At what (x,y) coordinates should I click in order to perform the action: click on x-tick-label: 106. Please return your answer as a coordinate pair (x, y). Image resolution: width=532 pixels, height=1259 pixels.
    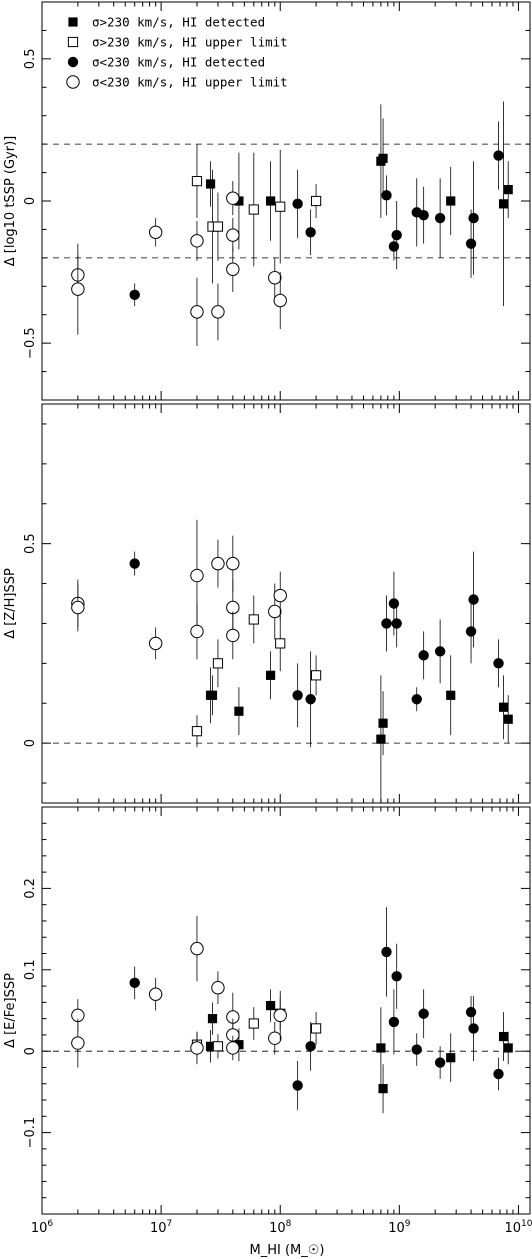
    Looking at the image, I should click on (42, 1227).